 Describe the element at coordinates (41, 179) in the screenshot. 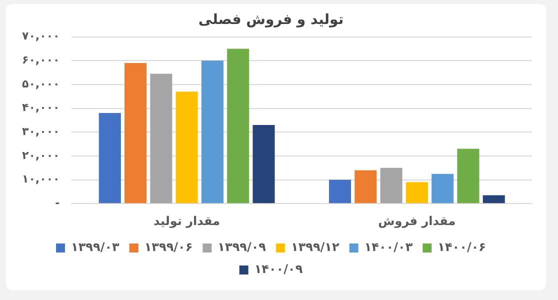

I see `y-tick-label: ۱۰,۰۰۰` at that location.